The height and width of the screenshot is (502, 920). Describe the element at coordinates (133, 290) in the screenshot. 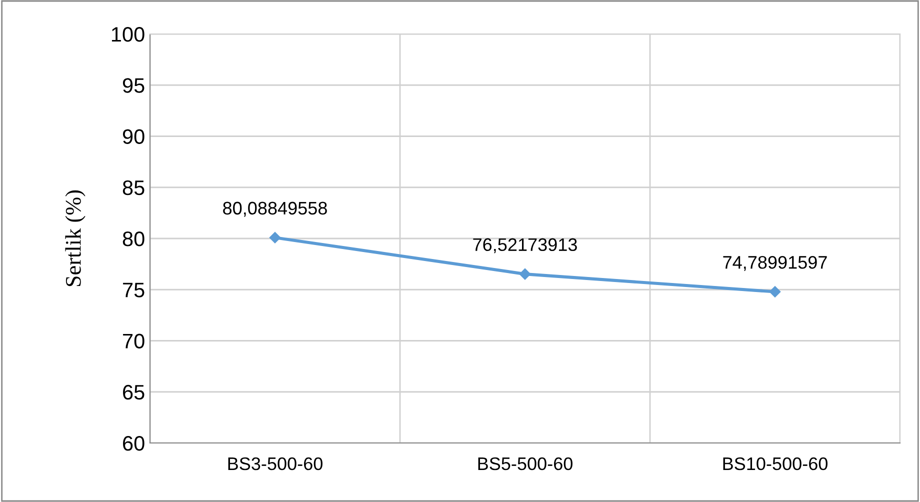

I see `y-tick-label: 75` at that location.